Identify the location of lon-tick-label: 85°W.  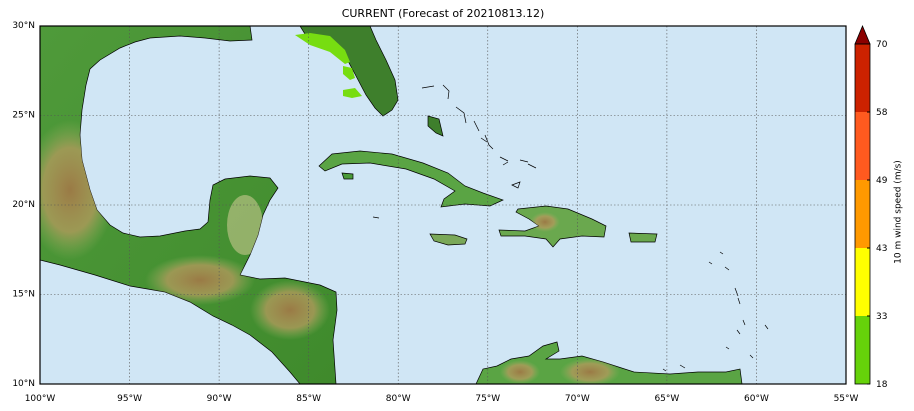
(308, 399).